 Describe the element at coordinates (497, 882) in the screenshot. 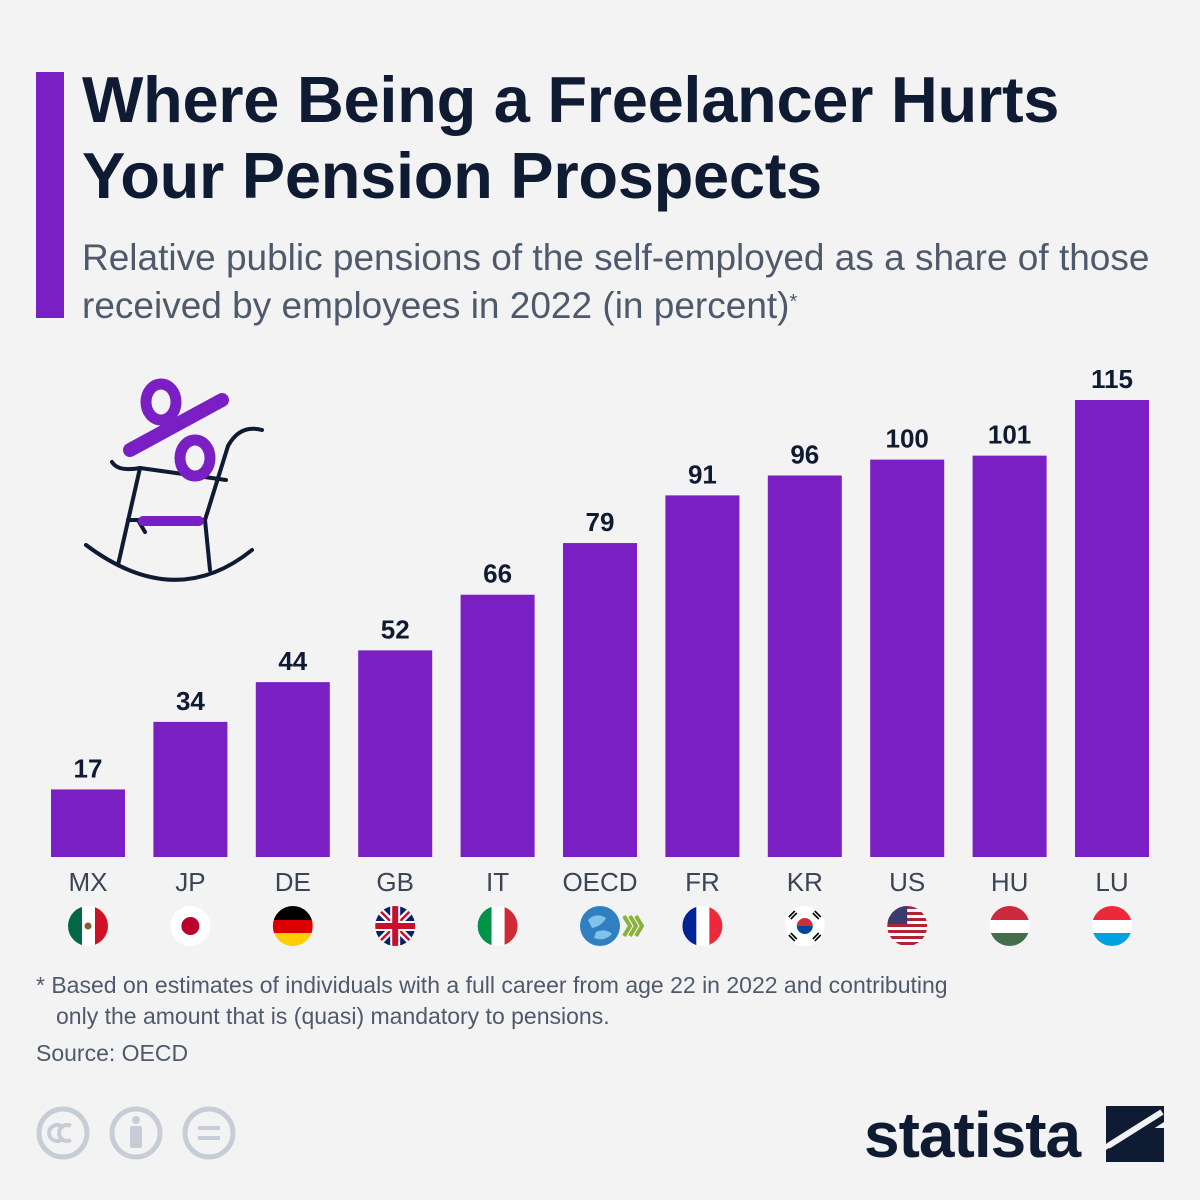

I see `category-label-it: IT` at that location.